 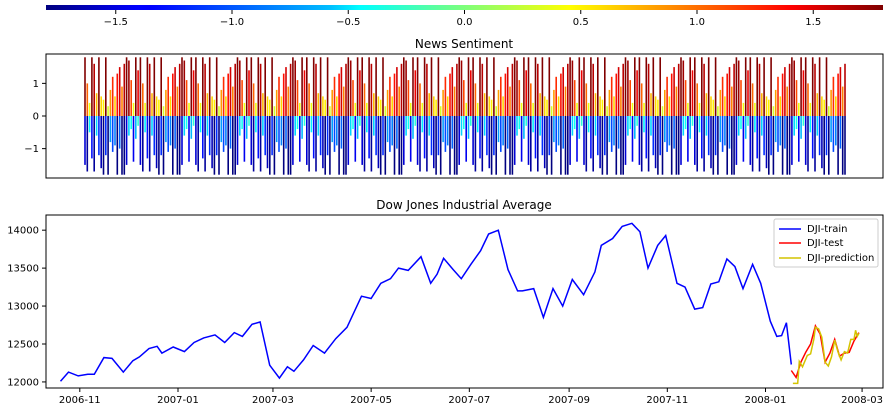 I want to click on colorbar-tick-label: −1.0, so click(x=232, y=22).